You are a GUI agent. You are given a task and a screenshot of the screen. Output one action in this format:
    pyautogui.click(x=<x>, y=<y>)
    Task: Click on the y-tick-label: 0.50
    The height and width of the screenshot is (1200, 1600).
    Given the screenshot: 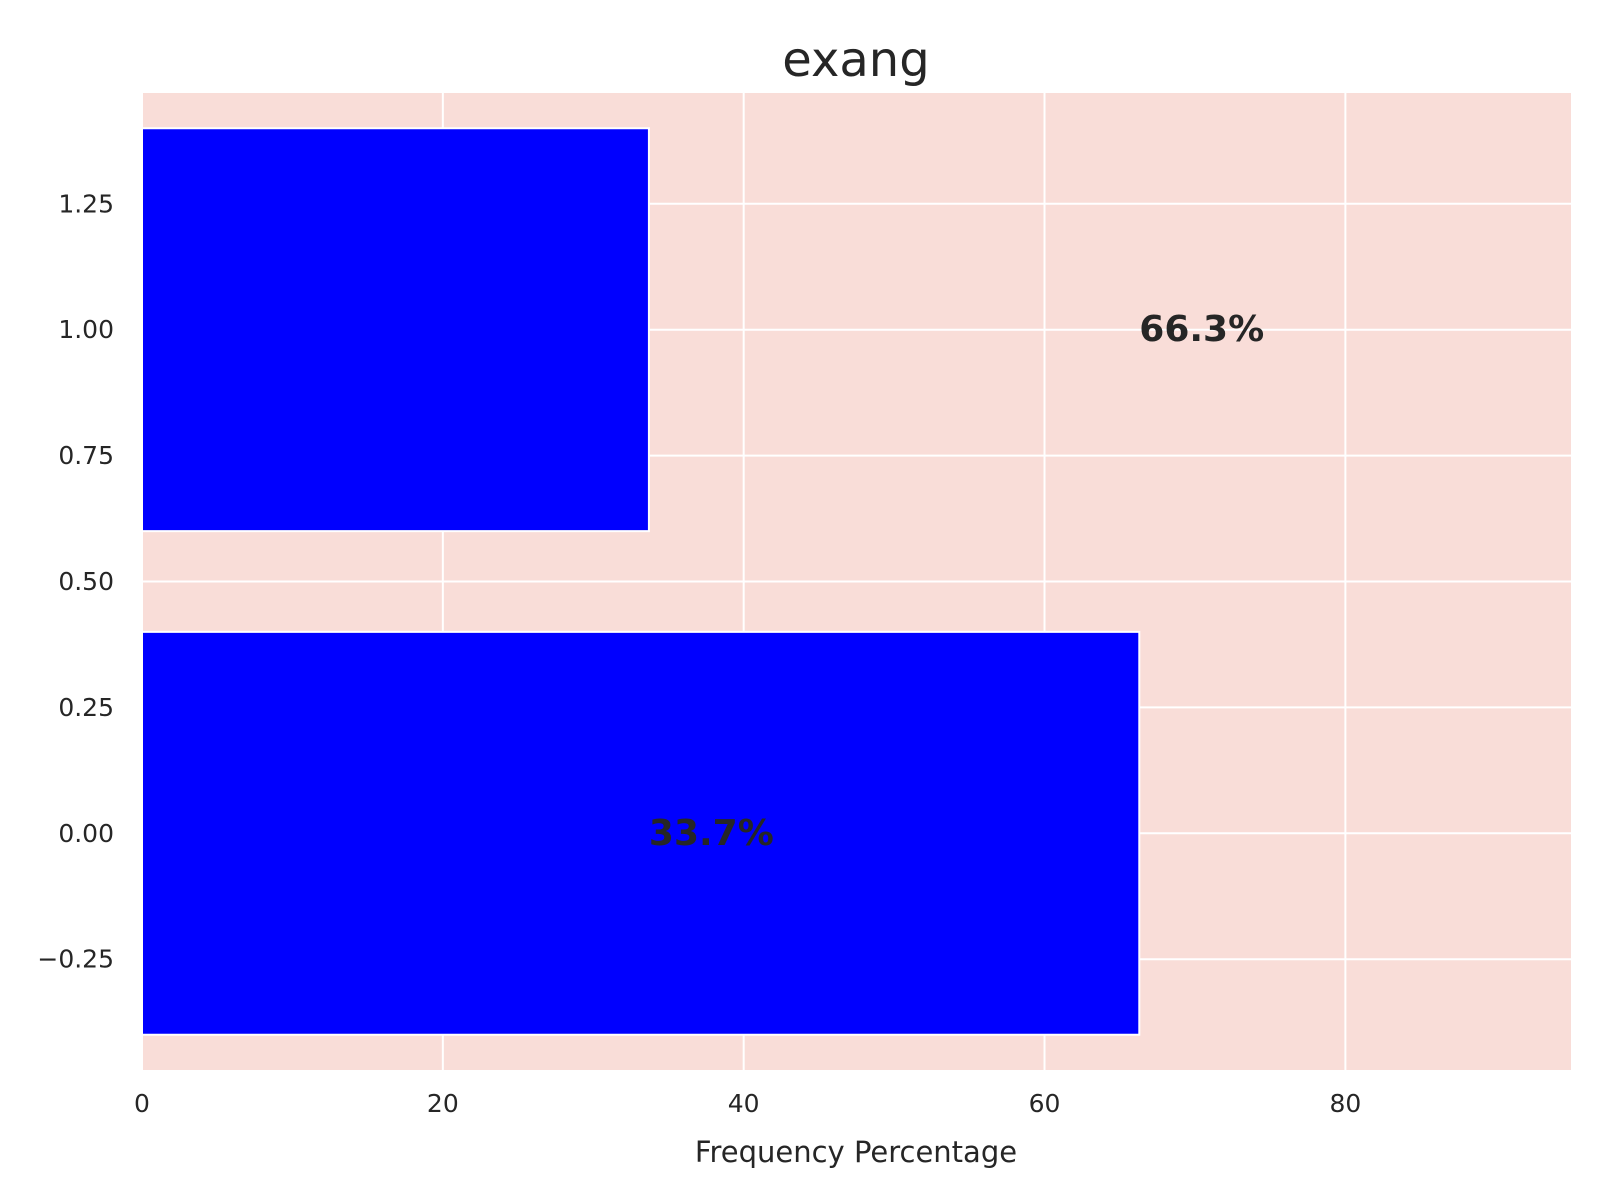 What is the action you would take?
    pyautogui.click(x=86, y=581)
    